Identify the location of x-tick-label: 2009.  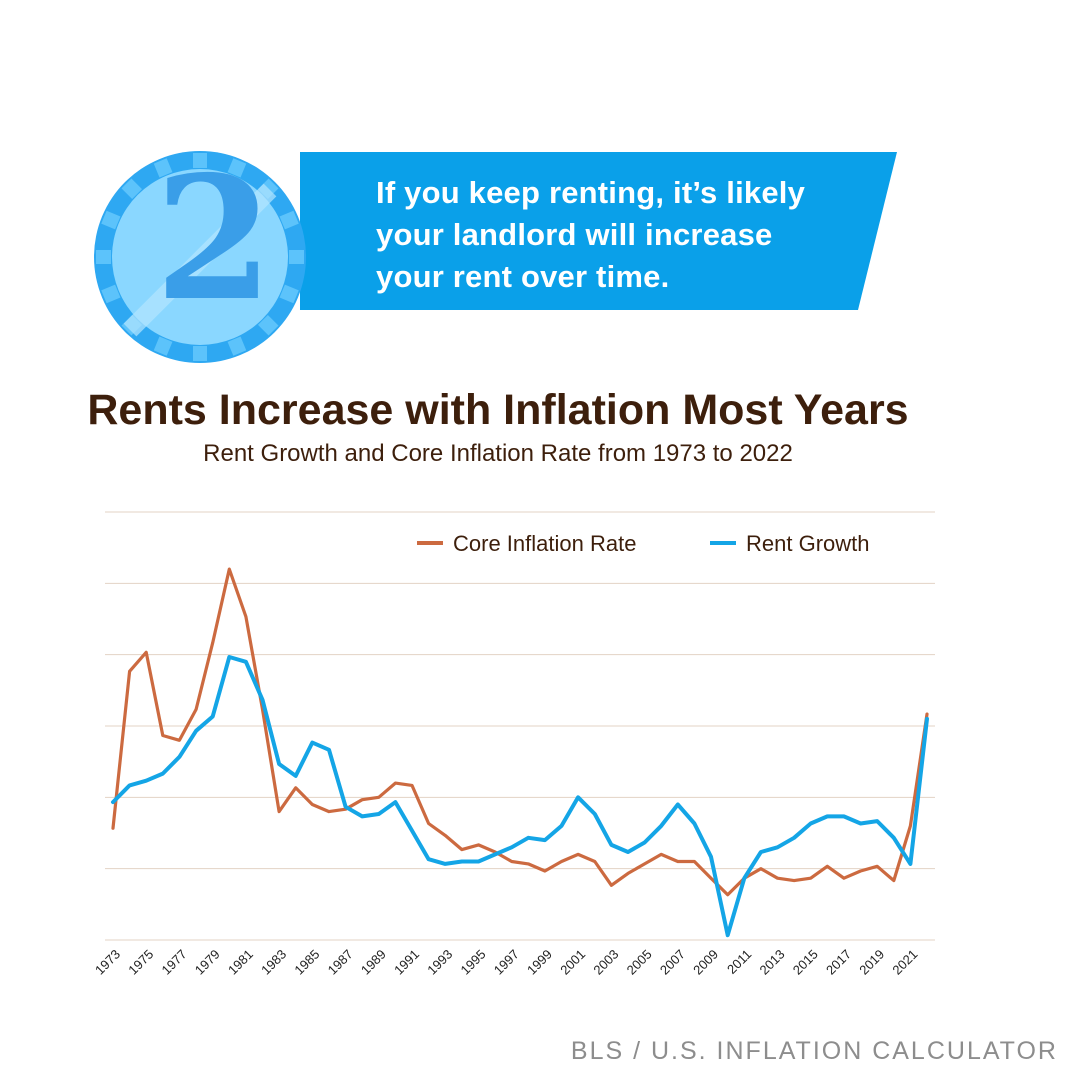
(705, 962).